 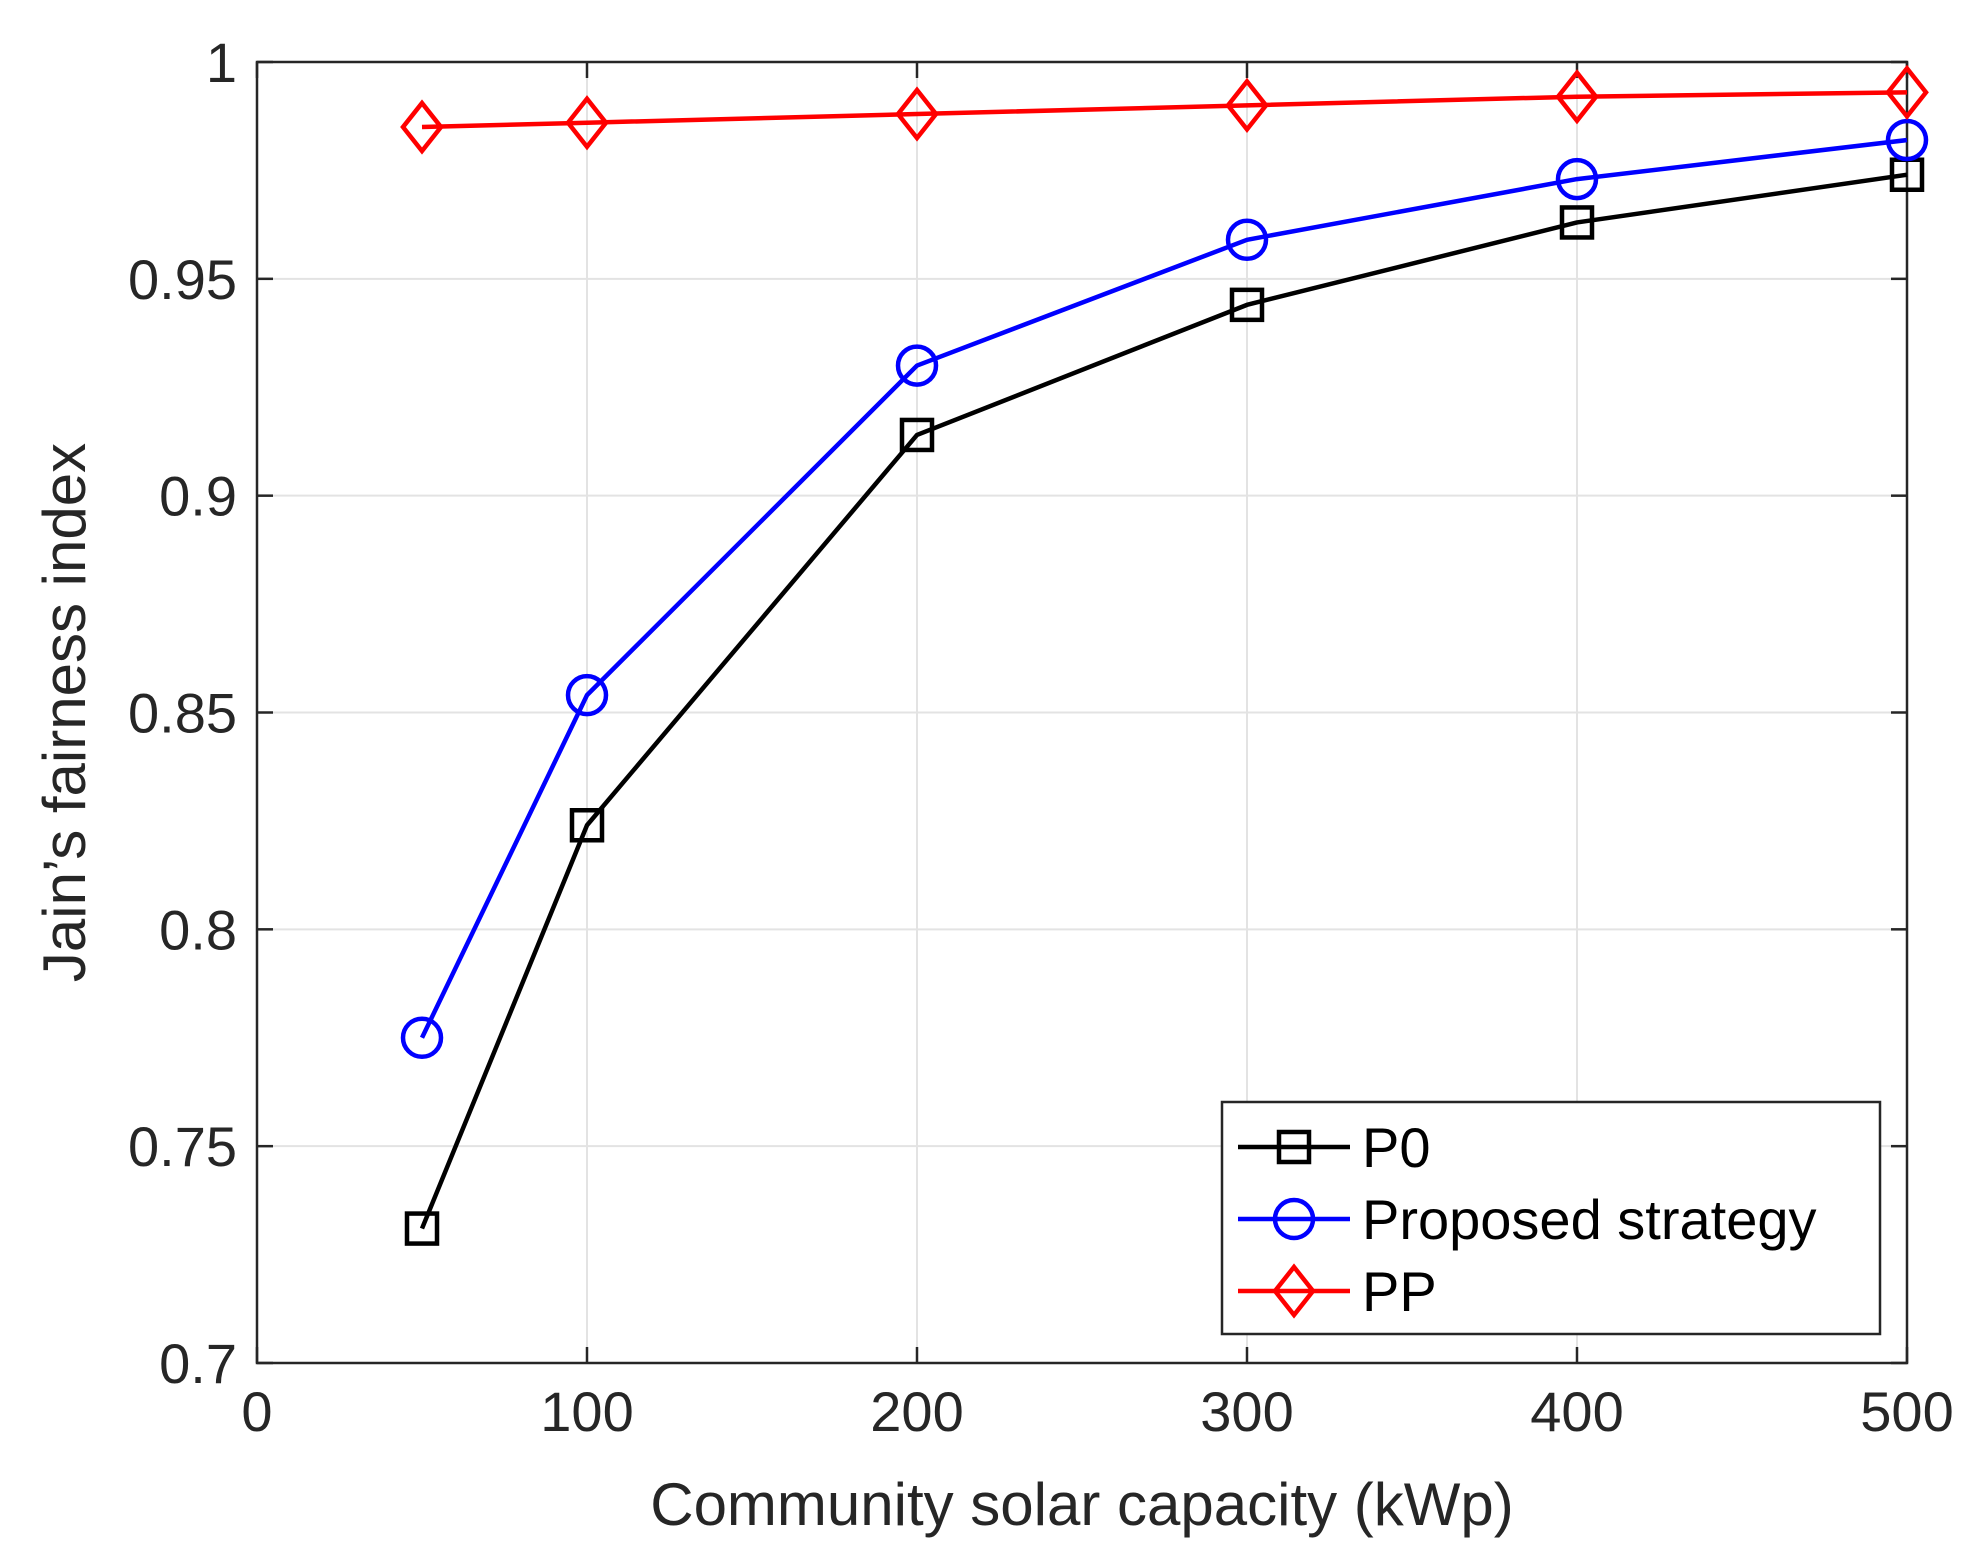 What do you see at coordinates (1396, 1147) in the screenshot?
I see `legend-label: P0` at bounding box center [1396, 1147].